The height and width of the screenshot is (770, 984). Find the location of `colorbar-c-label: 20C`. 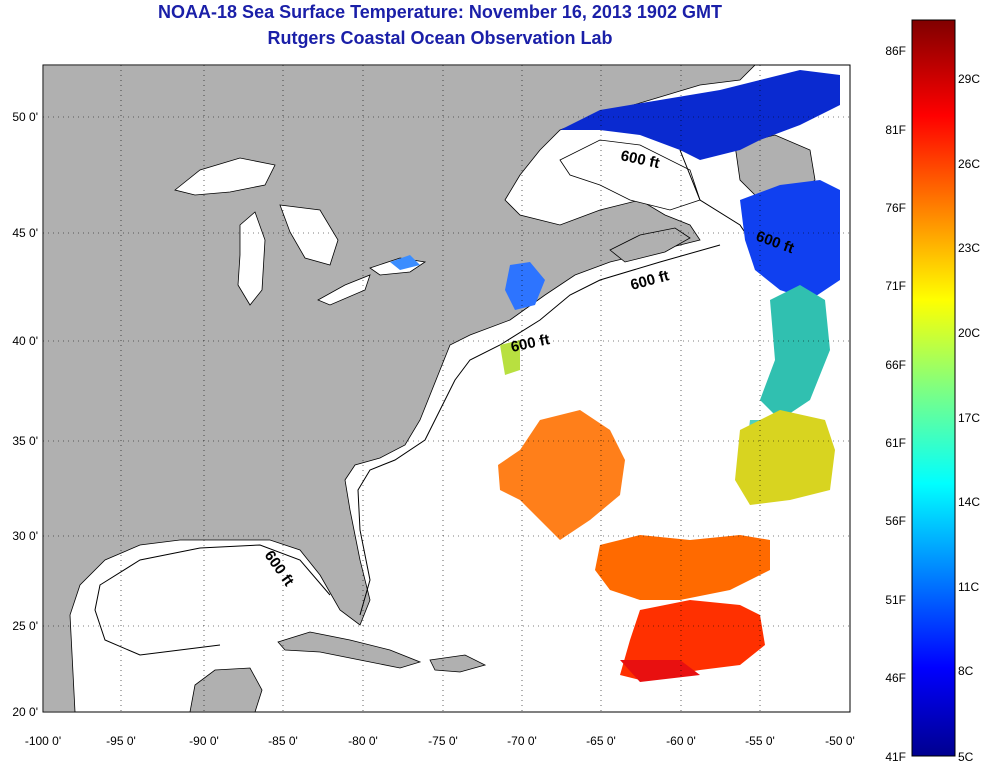

colorbar-c-label: 20C is located at coordinates (969, 333).